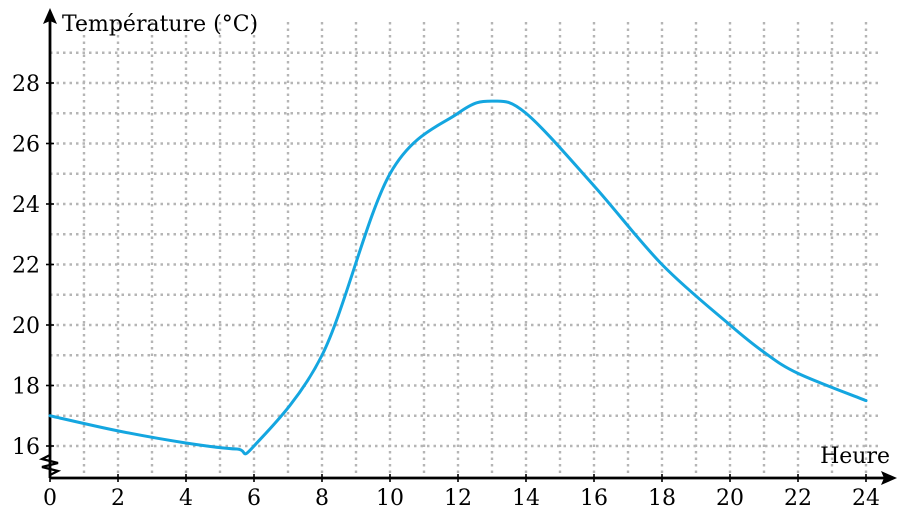 This screenshot has width=899, height=515. Describe the element at coordinates (118, 498) in the screenshot. I see `x-tick-label: 2` at that location.